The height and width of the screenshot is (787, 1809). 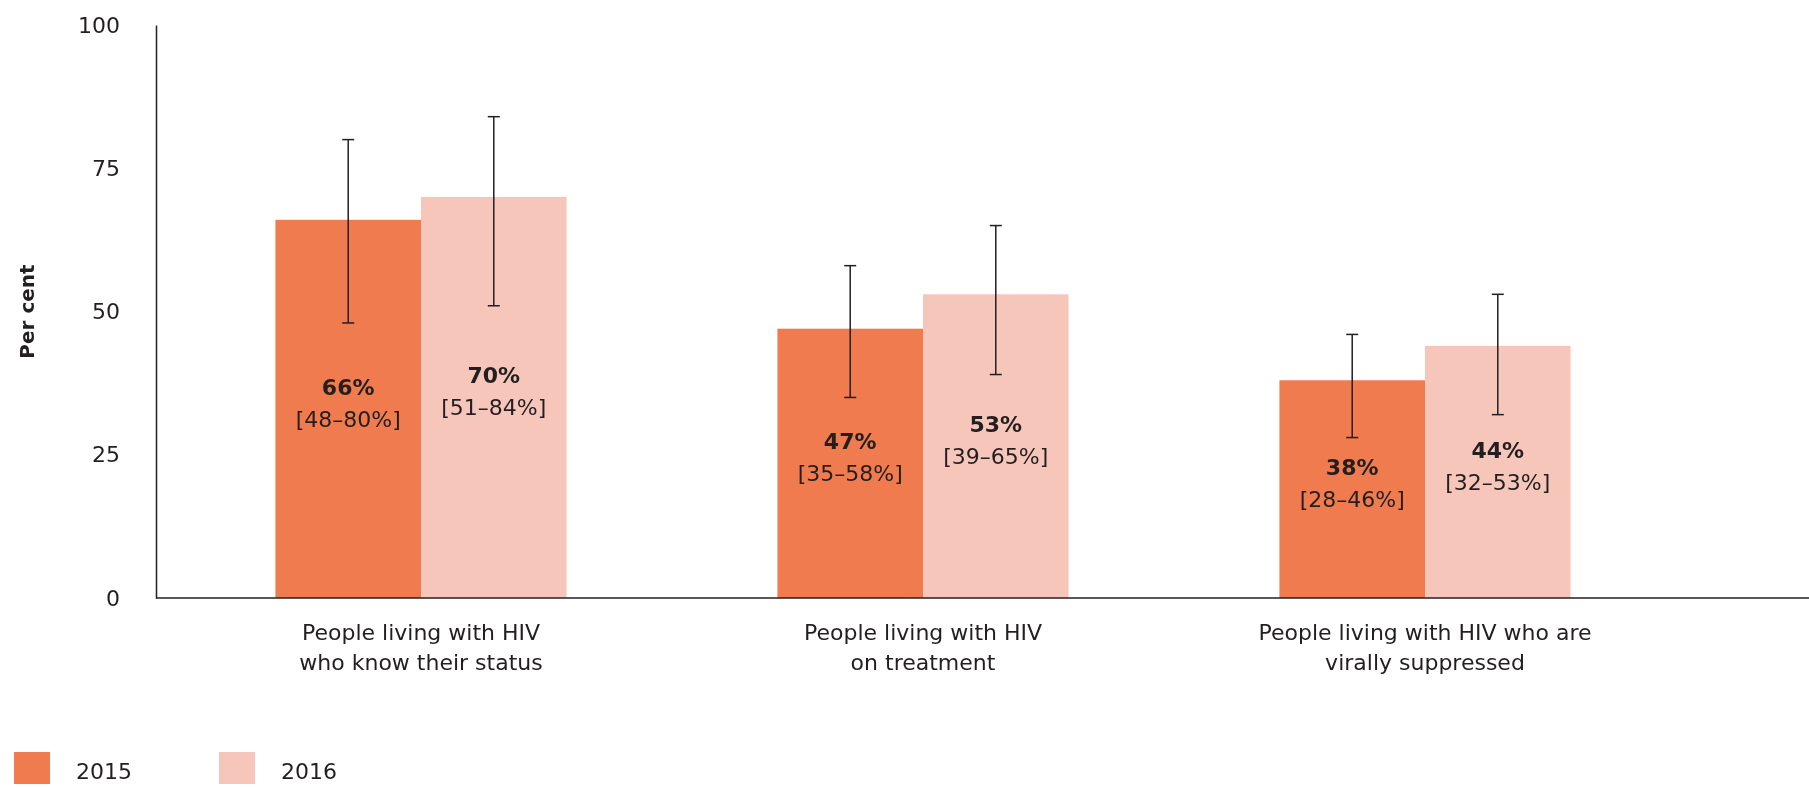 What do you see at coordinates (1498, 466) in the screenshot?
I see `data-label: 44% [32–53%]` at bounding box center [1498, 466].